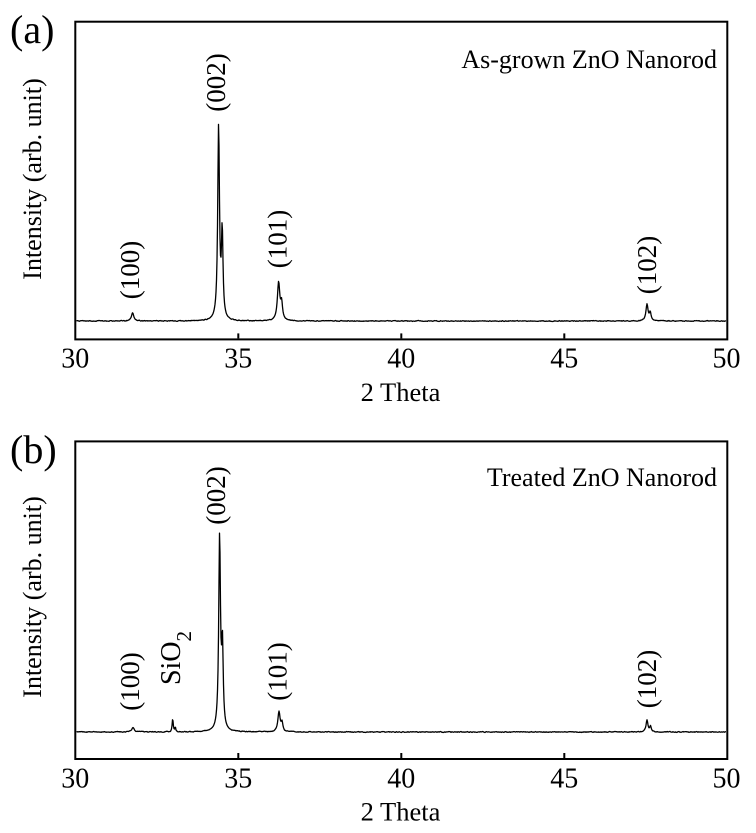 The width and height of the screenshot is (756, 833). What do you see at coordinates (176, 658) in the screenshot?
I see `svg-text: SiO2` at bounding box center [176, 658].